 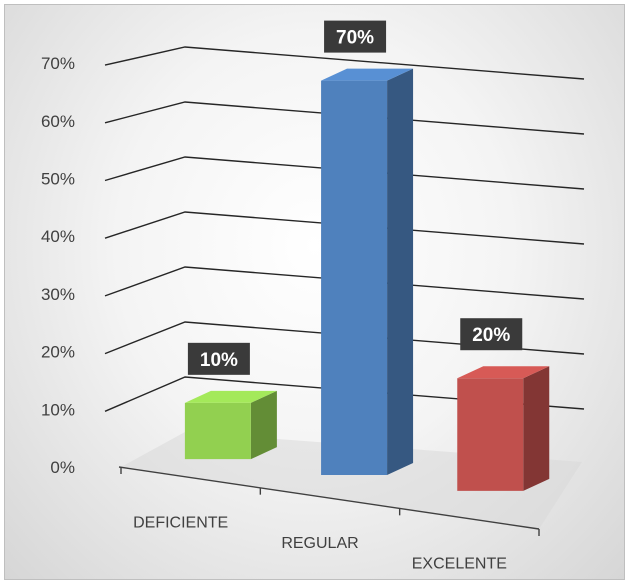 I want to click on y-tick-label-1: 10%, so click(x=58, y=409).